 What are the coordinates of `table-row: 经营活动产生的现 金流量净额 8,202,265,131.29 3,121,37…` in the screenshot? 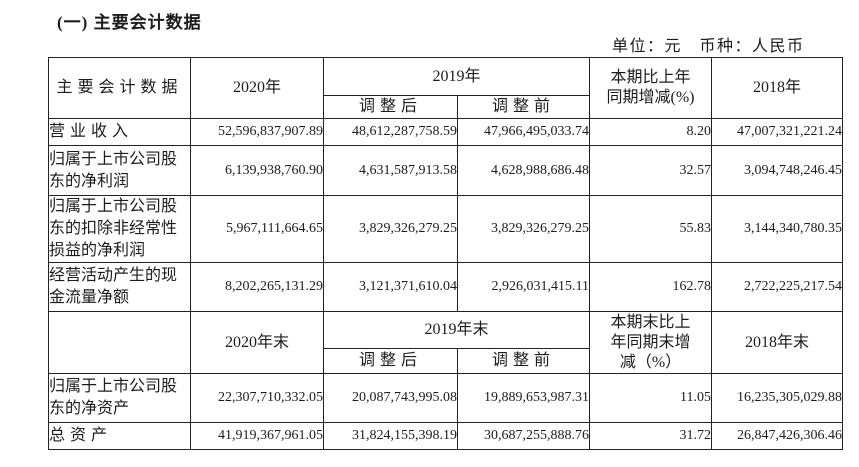 It's located at (446, 287).